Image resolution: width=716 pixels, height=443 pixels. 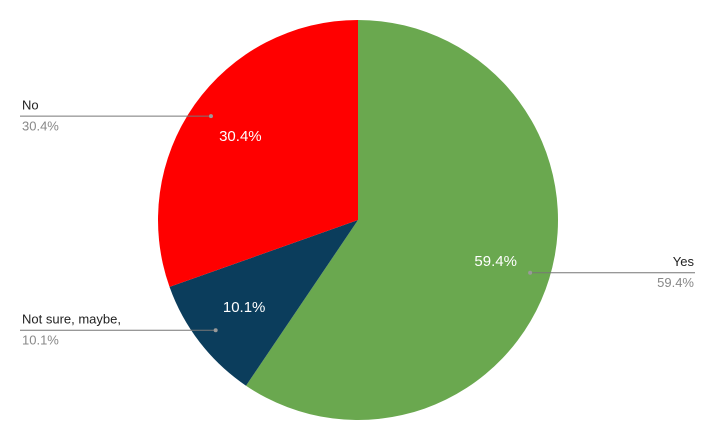 What do you see at coordinates (30, 105) in the screenshot?
I see `legend-label: No` at bounding box center [30, 105].